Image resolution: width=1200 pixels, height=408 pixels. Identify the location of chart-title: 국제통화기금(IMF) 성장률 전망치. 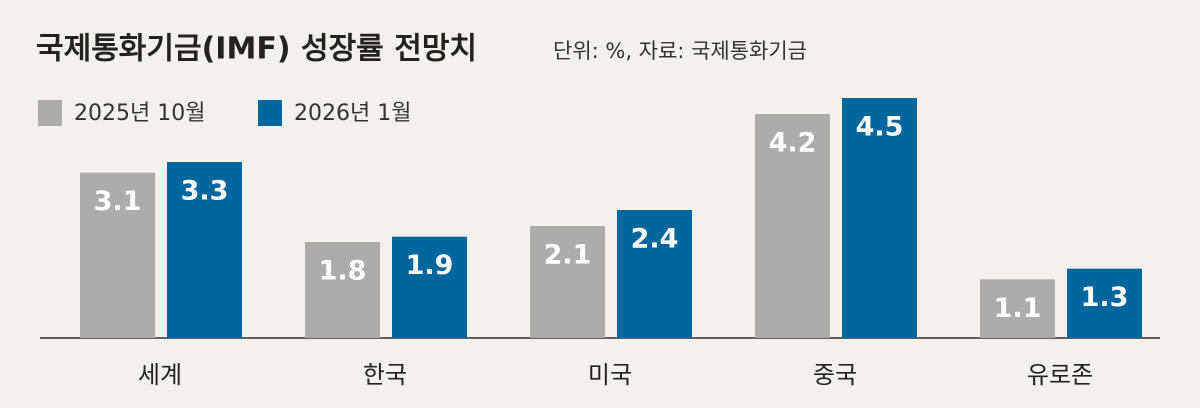
(256, 49).